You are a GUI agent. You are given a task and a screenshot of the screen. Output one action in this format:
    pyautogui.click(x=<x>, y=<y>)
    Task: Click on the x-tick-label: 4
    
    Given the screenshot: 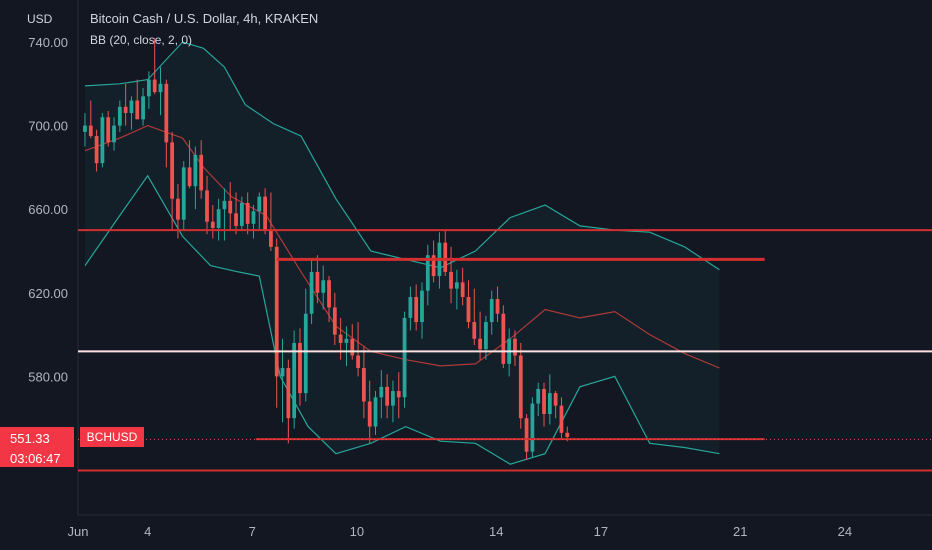 What is the action you would take?
    pyautogui.click(x=147, y=531)
    